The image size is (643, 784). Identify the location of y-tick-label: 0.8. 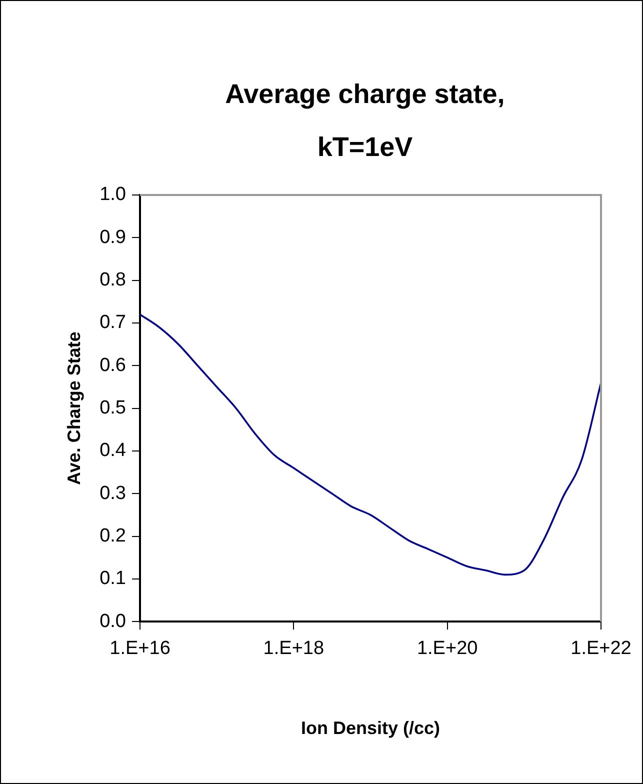
(113, 280).